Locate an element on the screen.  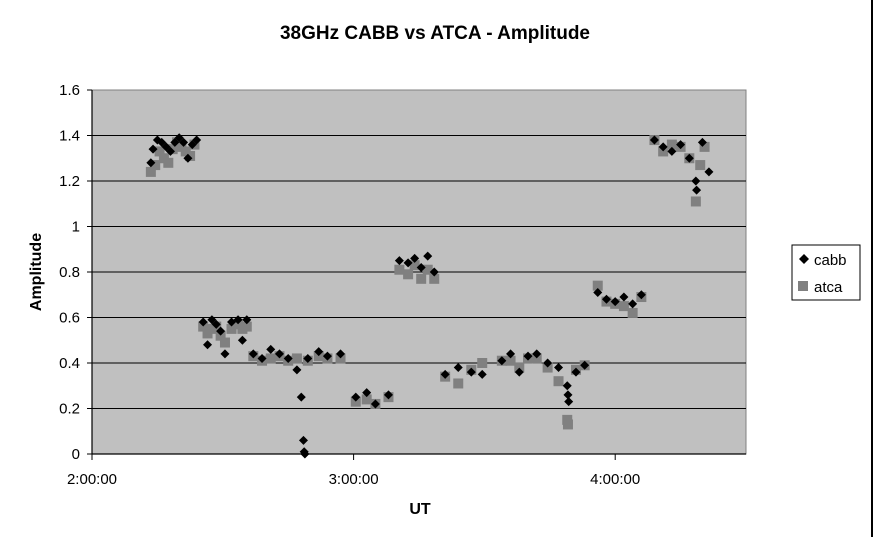
x-tick-labels: 2:00:00 3:00:00 4:00:00 is located at coordinates (353, 479).